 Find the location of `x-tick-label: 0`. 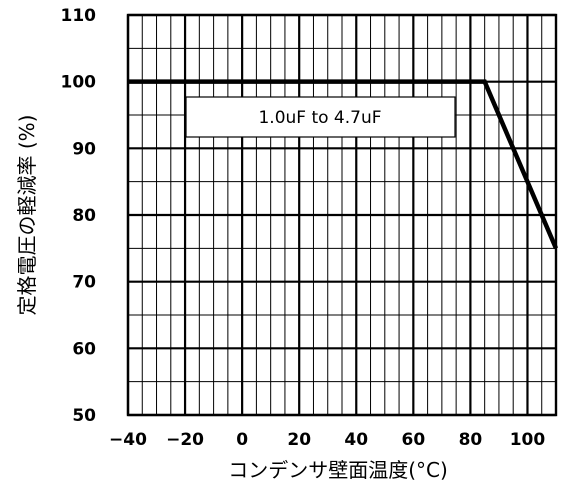

x-tick-label: 0 is located at coordinates (242, 440).